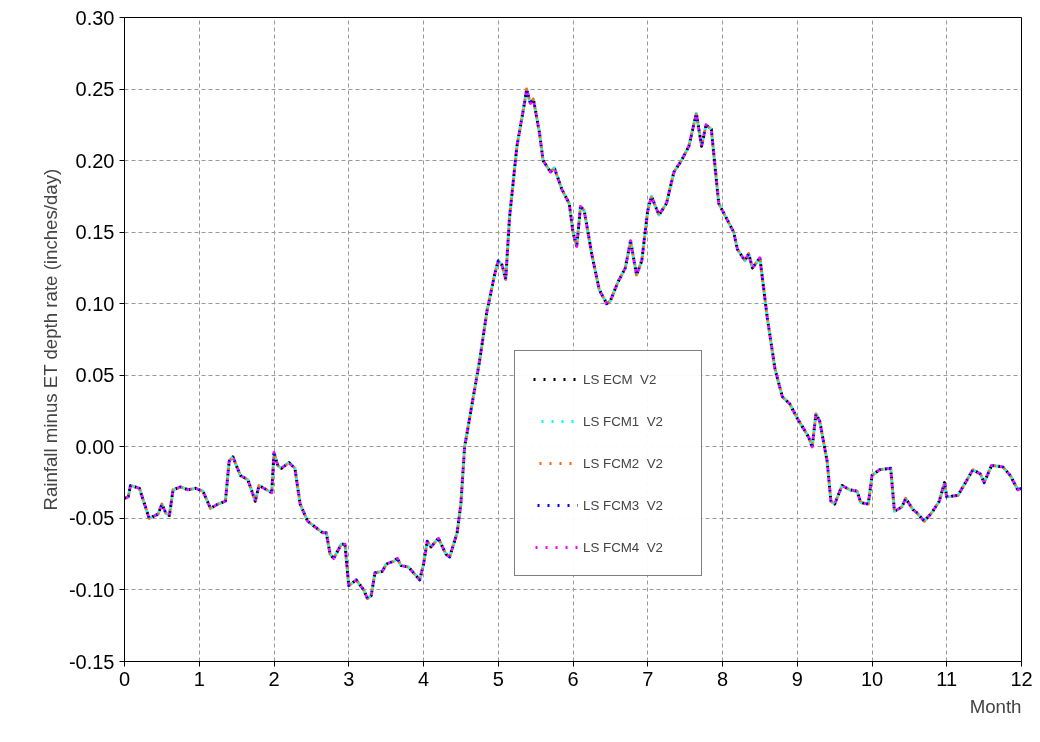 Image resolution: width=1040 pixels, height=742 pixels. I want to click on x-axis-title: Month, so click(995, 706).